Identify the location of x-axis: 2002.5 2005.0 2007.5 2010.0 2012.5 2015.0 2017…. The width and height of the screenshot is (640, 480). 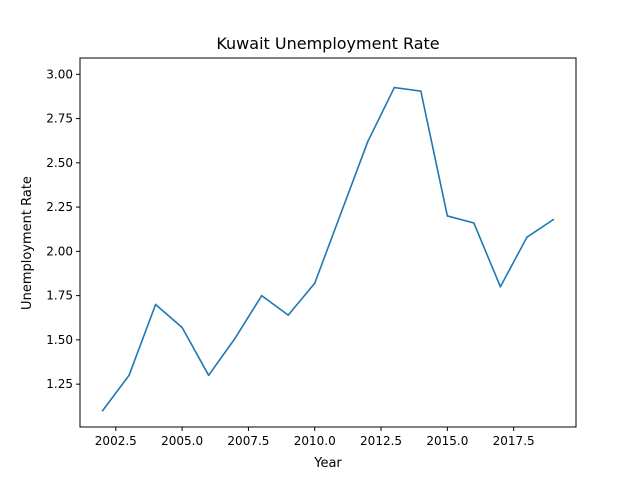
(315, 437).